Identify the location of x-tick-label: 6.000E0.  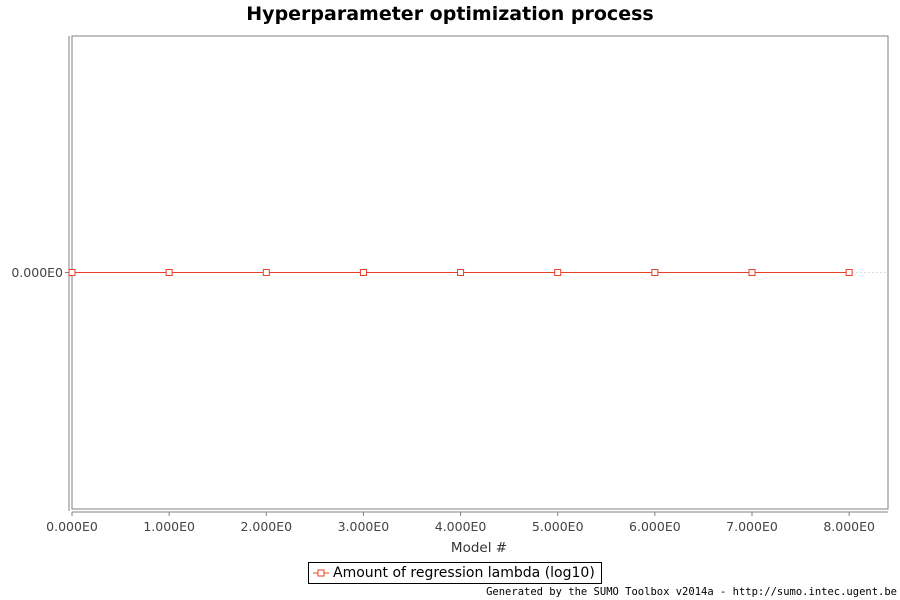
(655, 526).